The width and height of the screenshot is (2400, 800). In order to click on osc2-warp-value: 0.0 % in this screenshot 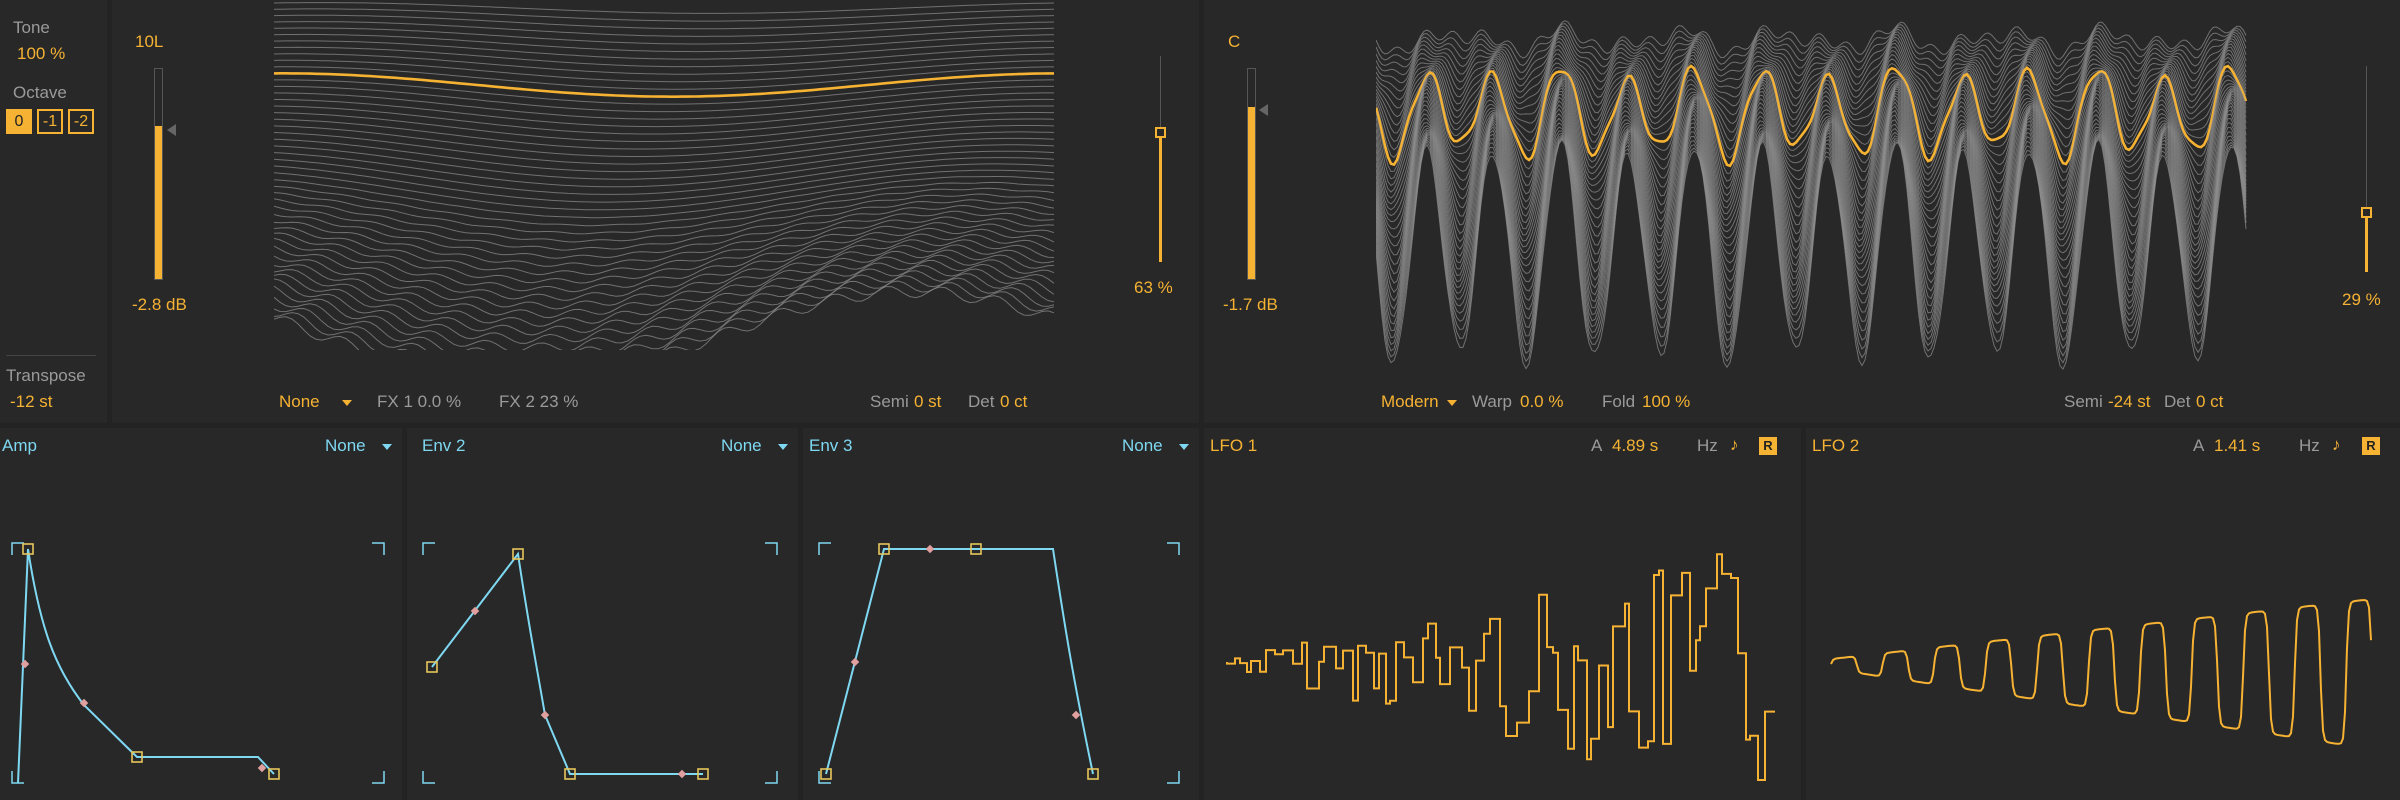, I will do `click(1542, 401)`.